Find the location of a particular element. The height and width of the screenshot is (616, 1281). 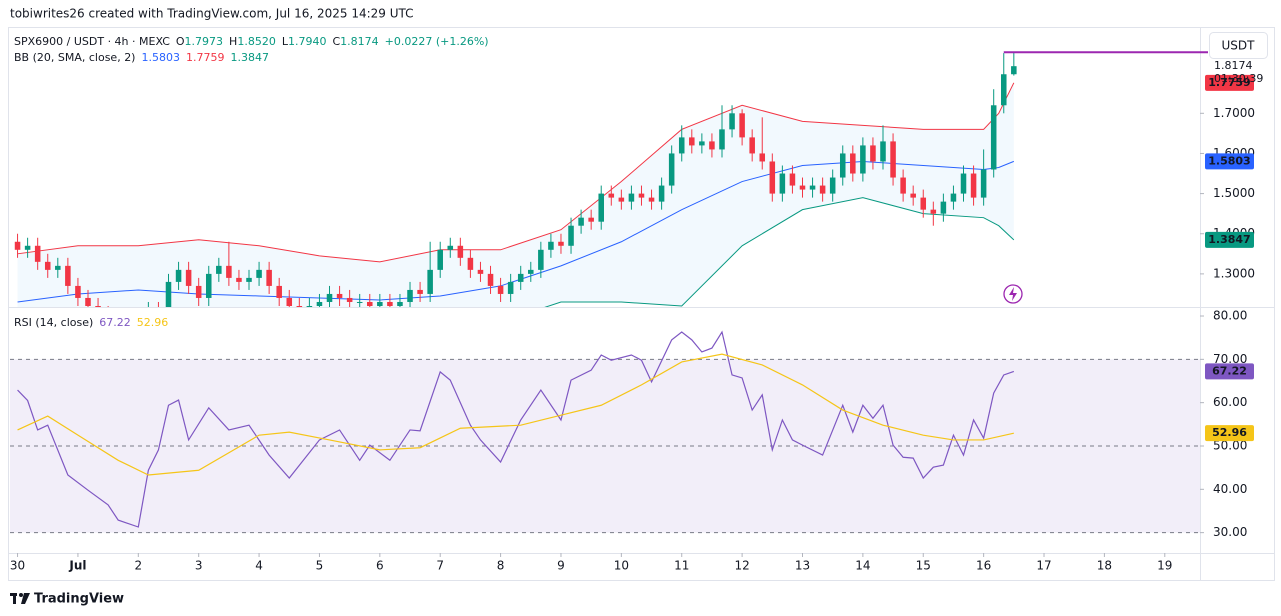

rsi-title: RSI (14, close) is located at coordinates (53, 322).